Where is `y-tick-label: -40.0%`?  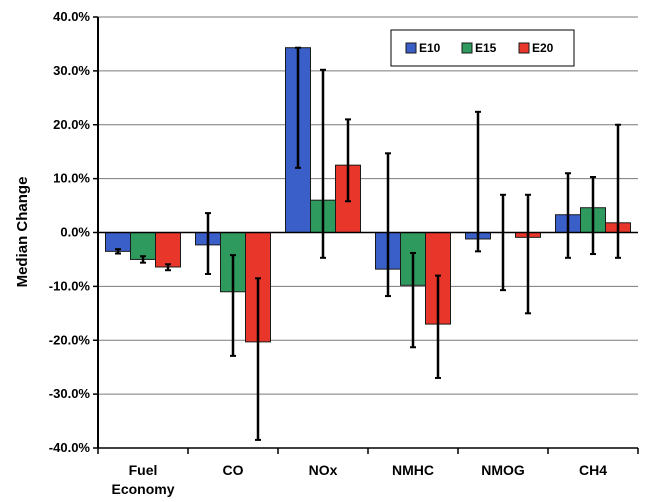 y-tick-label: -40.0% is located at coordinates (70, 447).